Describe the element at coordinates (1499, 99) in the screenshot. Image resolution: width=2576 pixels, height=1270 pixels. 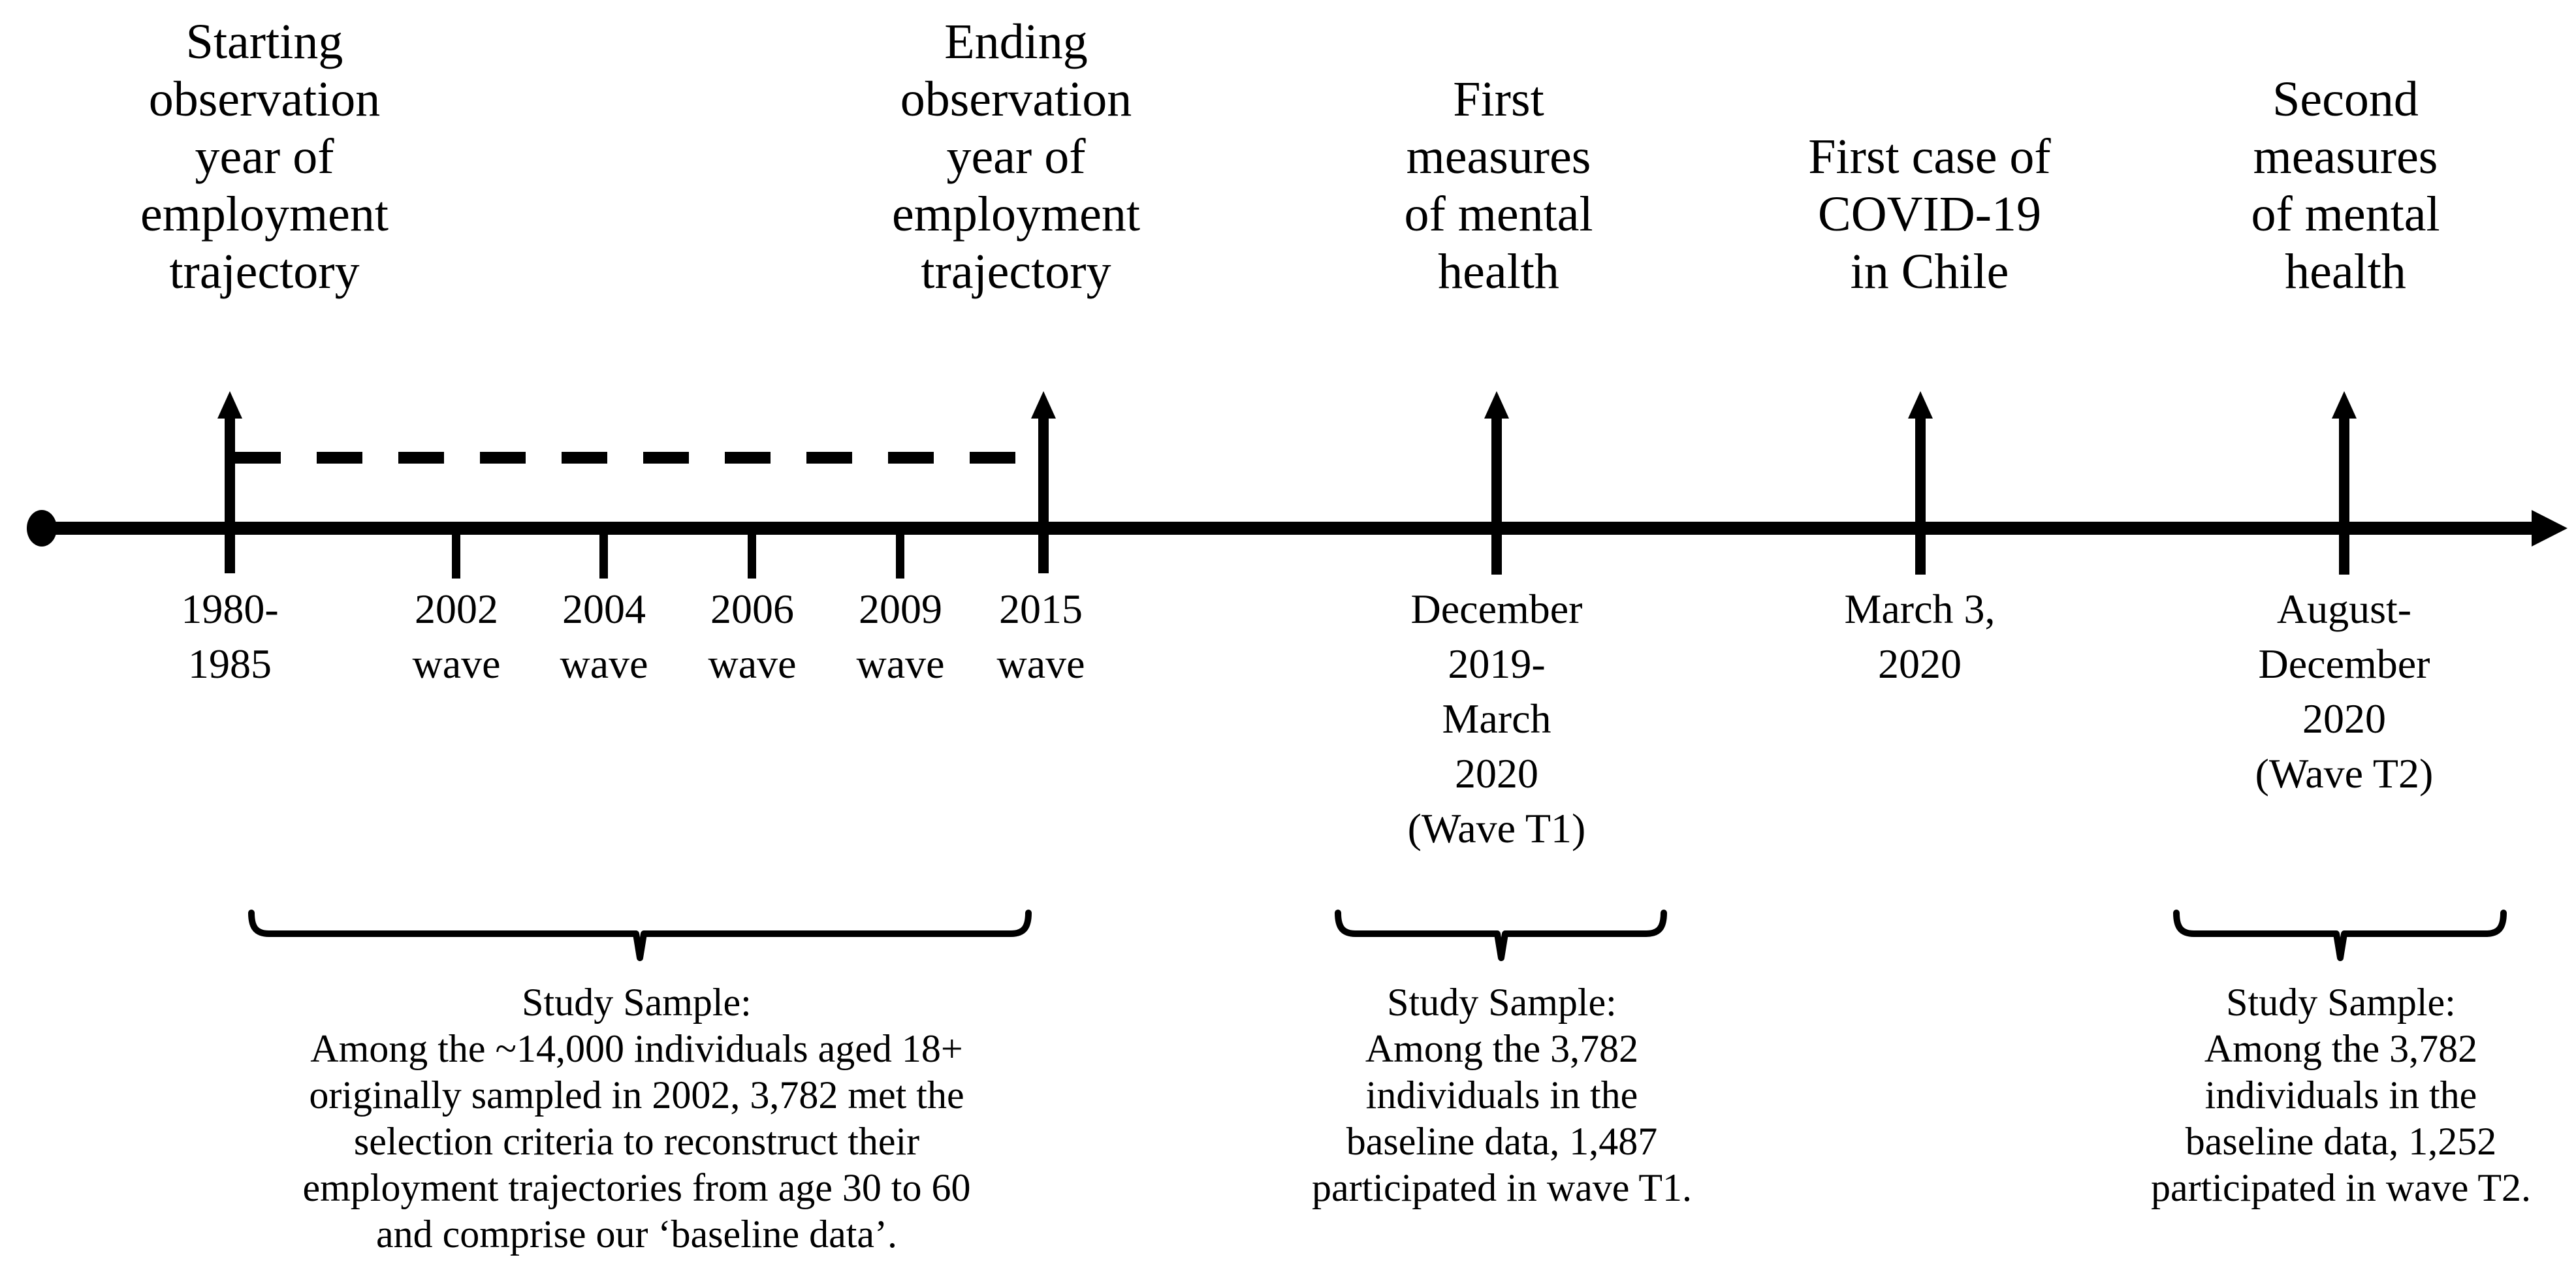
I see `text-line: First` at that location.